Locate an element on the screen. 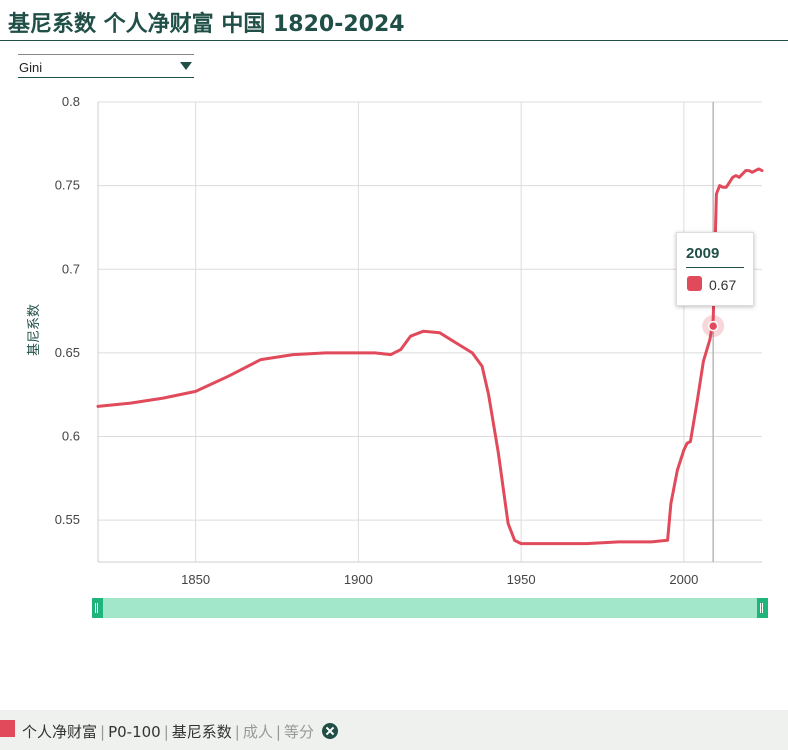 The image size is (788, 750). legend-item-percentile: P0-100 is located at coordinates (134, 732).